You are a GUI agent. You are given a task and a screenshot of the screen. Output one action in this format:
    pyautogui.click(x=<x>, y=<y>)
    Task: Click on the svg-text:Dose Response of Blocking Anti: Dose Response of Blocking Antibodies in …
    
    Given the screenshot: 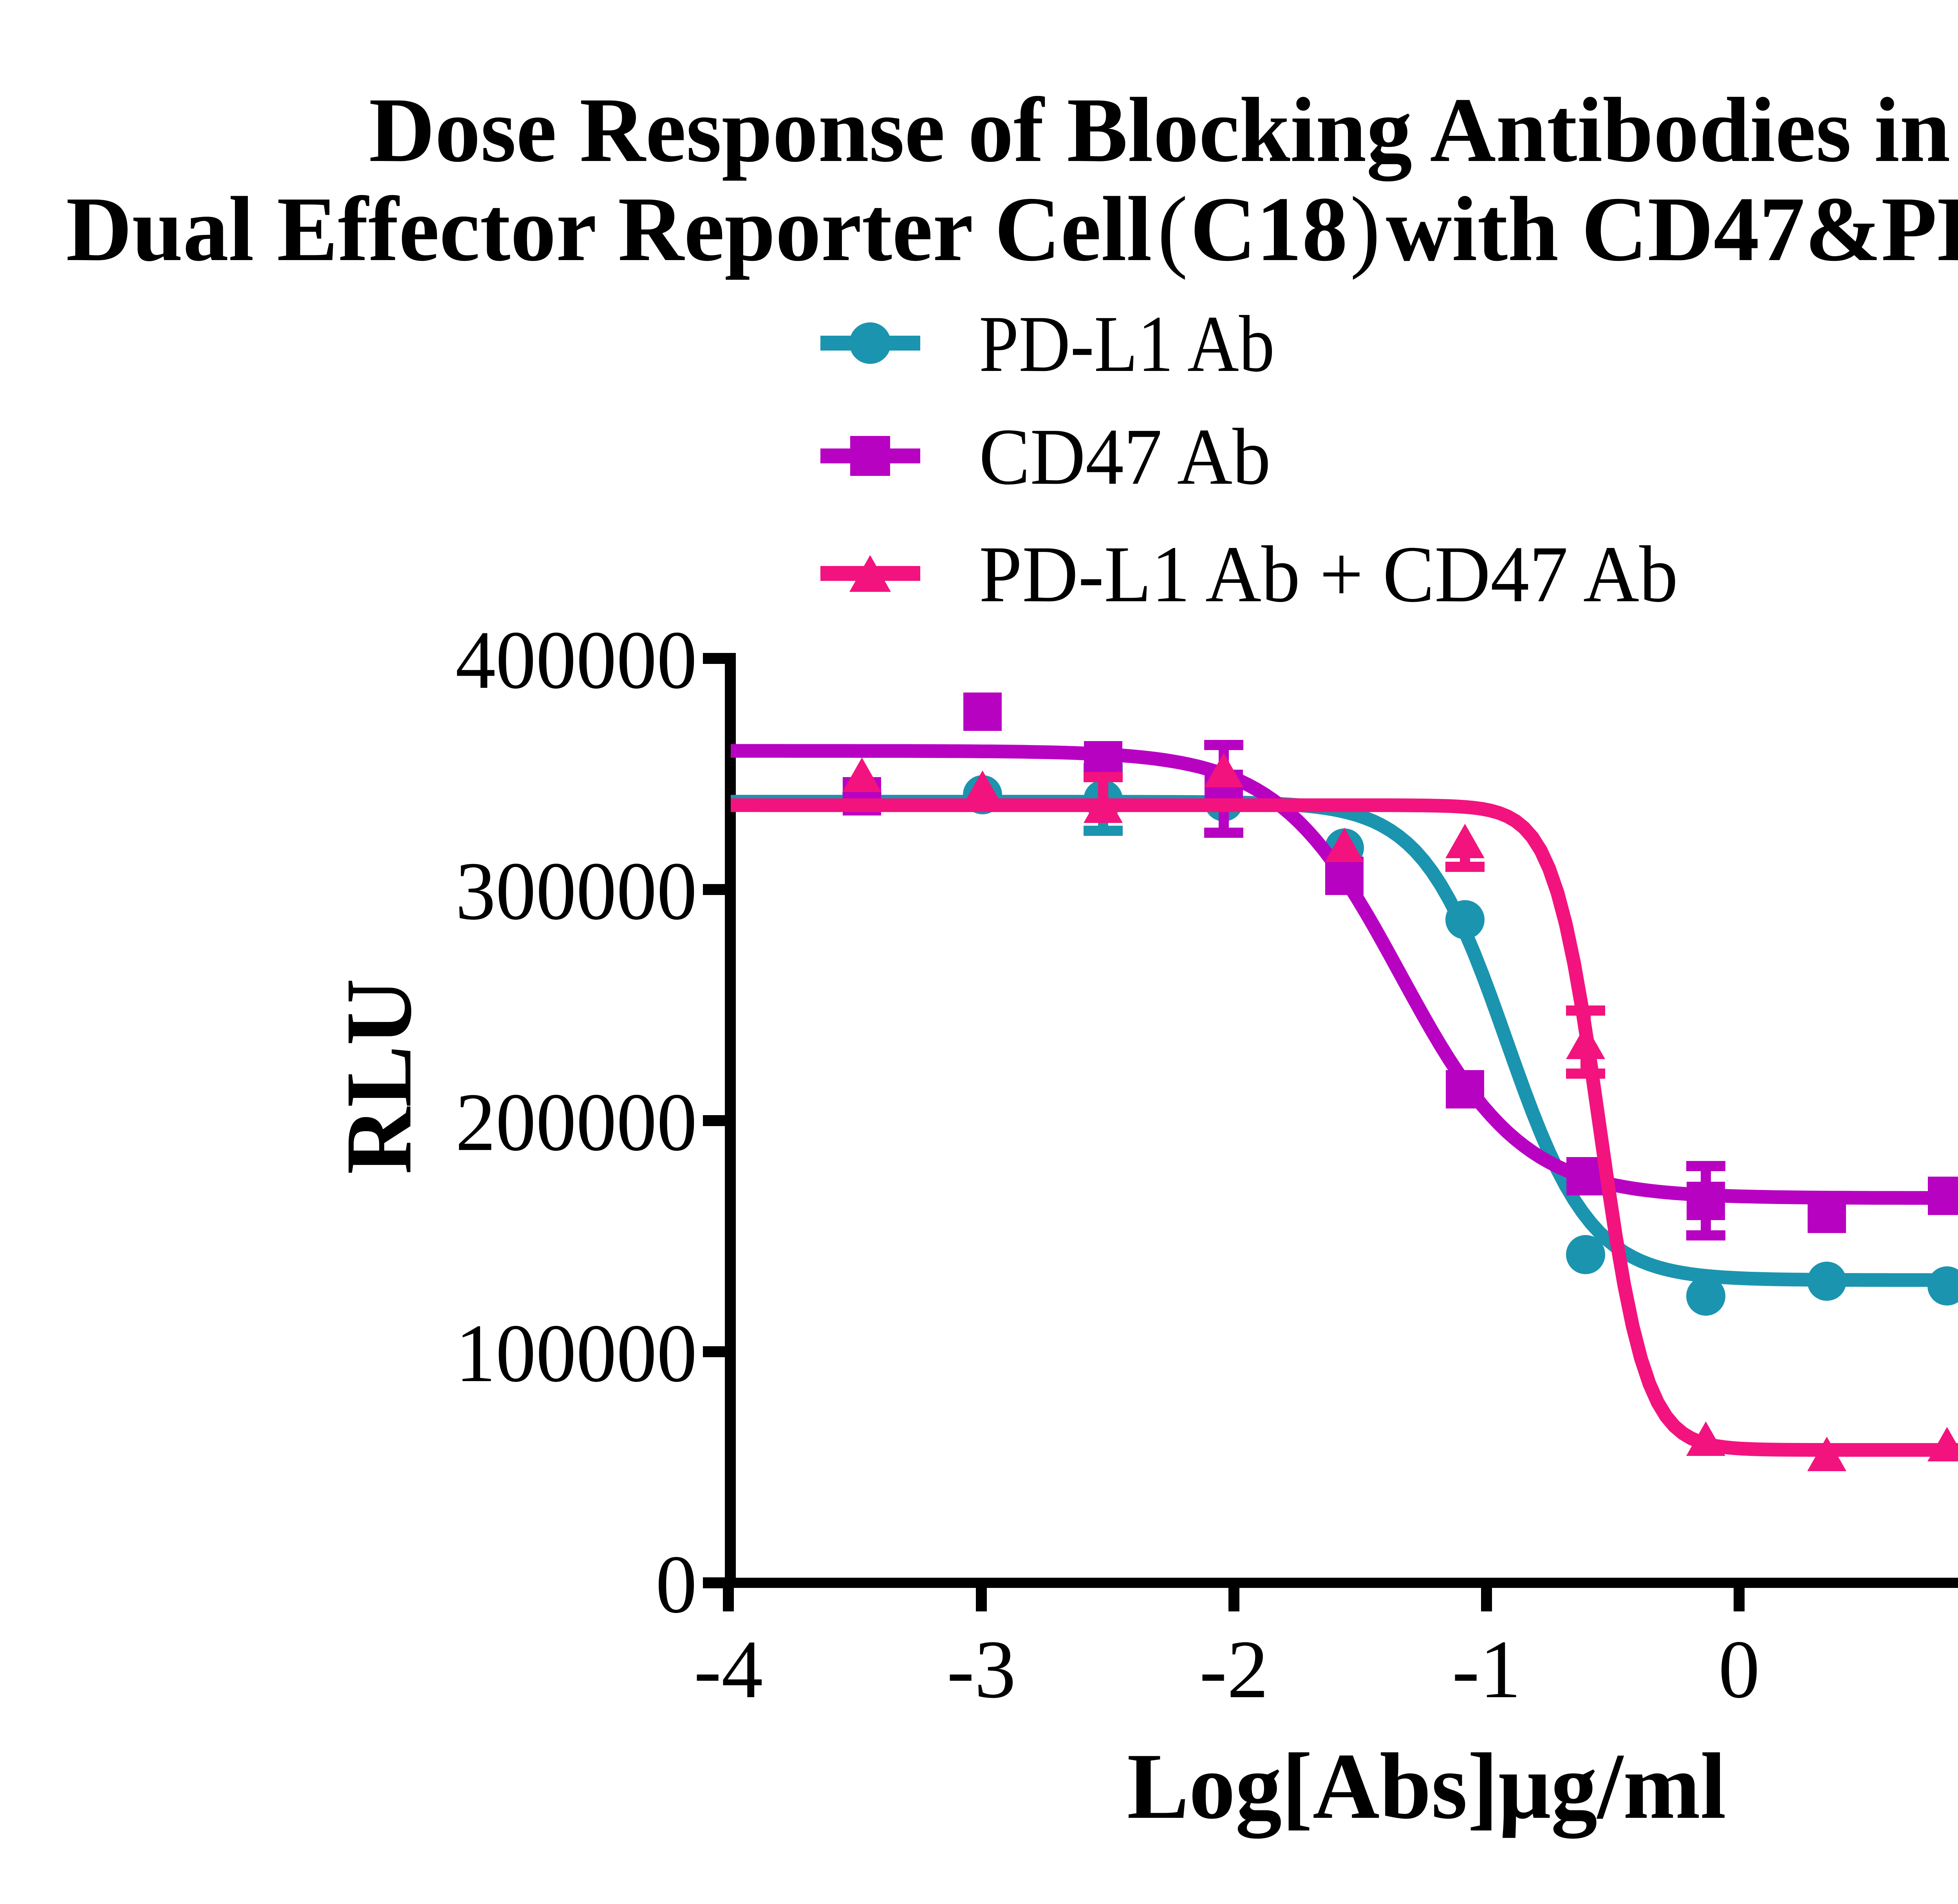 What is the action you would take?
    pyautogui.click(x=1164, y=130)
    